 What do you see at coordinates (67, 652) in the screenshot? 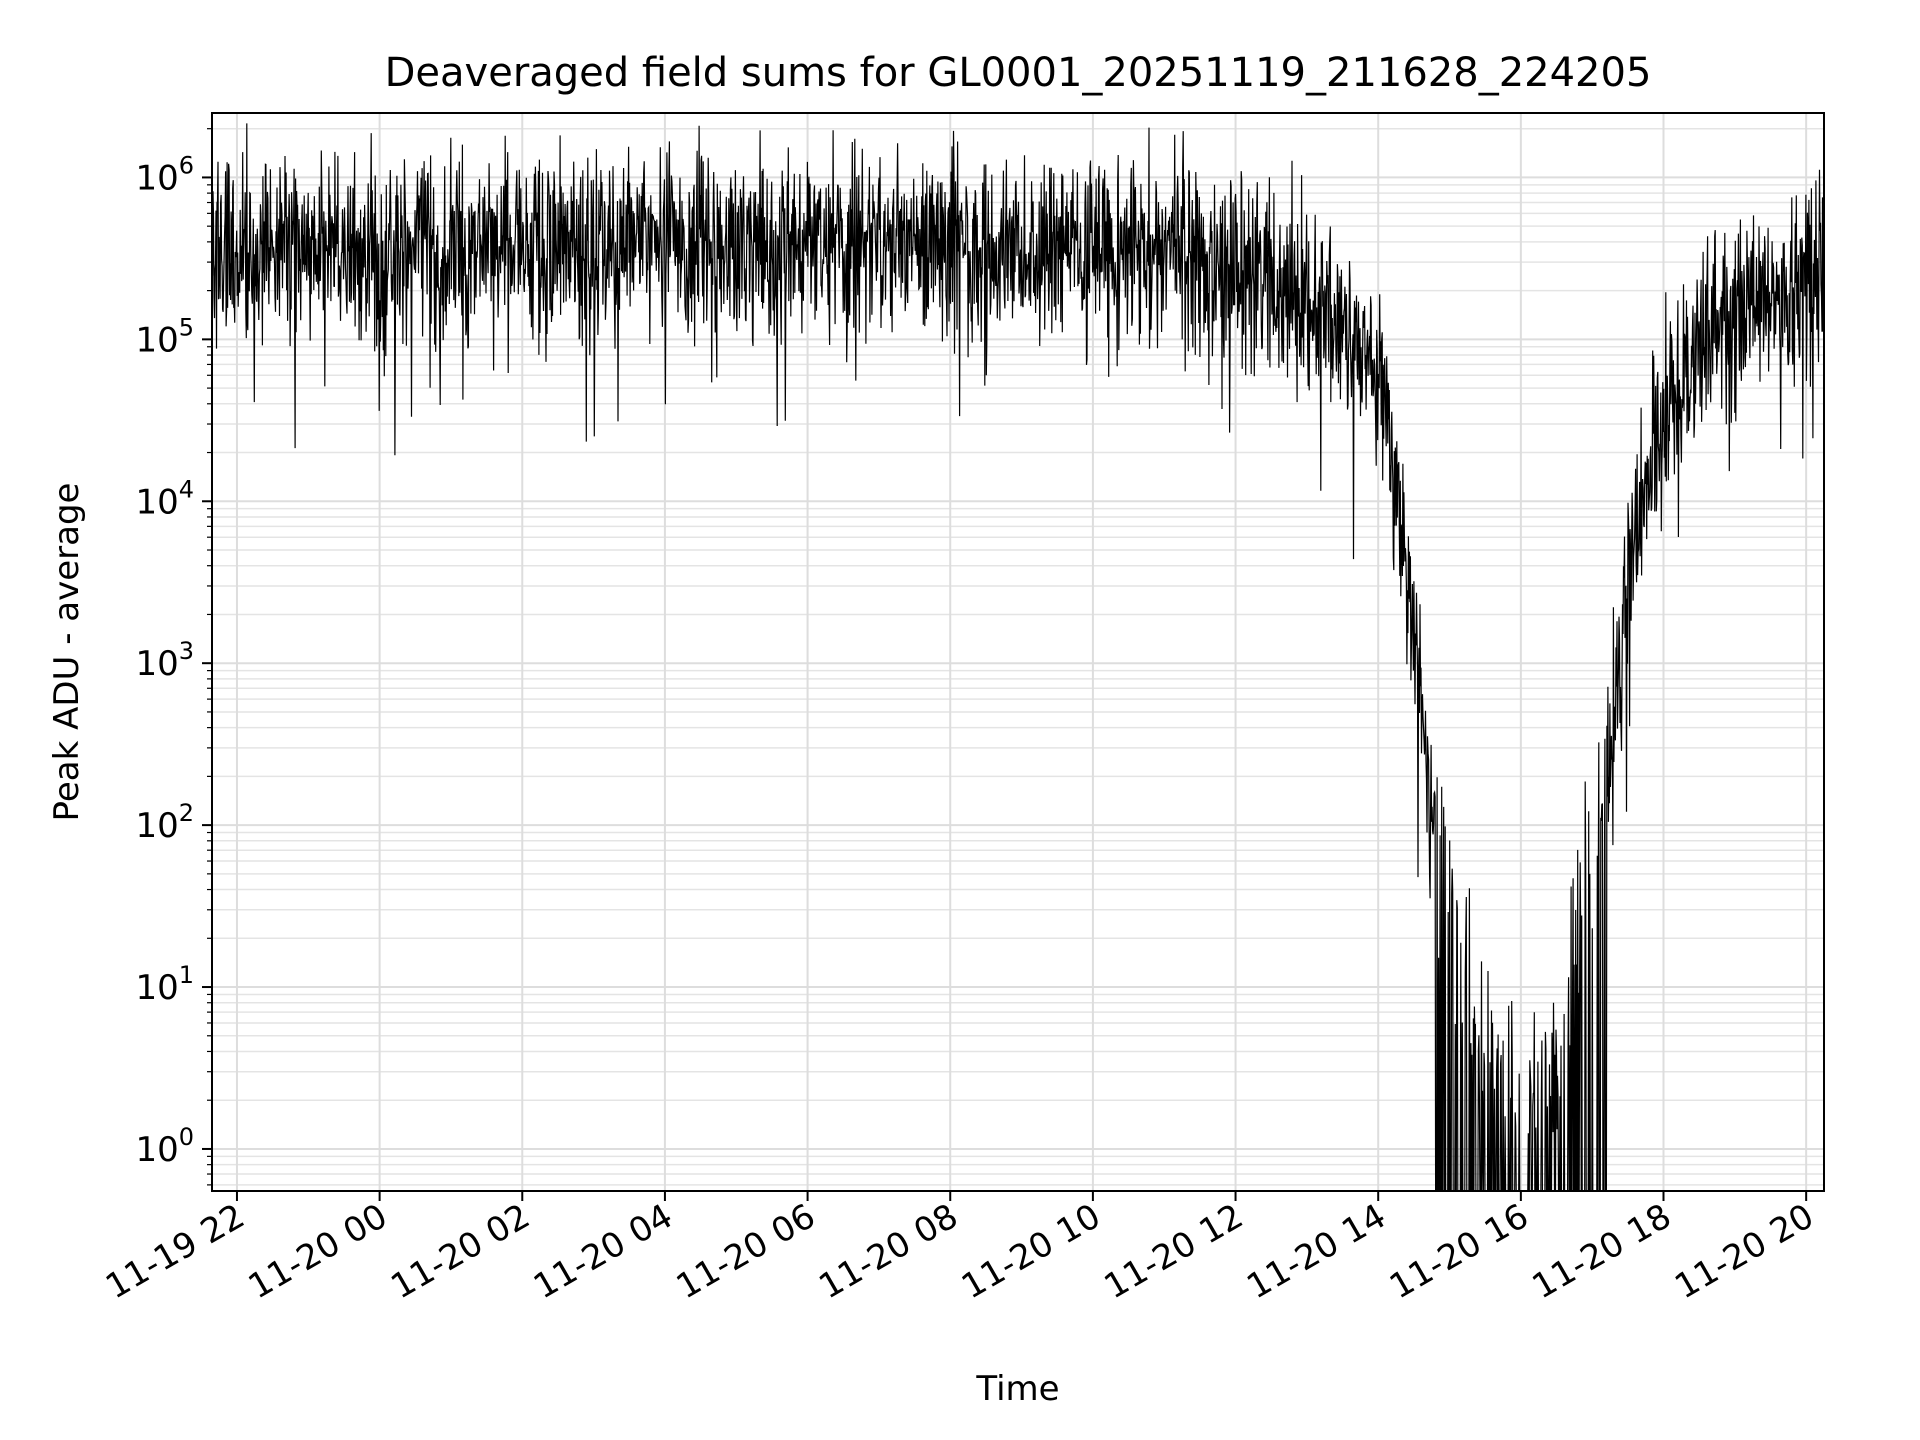
I see `y-axis-label: Peak ADU - average` at bounding box center [67, 652].